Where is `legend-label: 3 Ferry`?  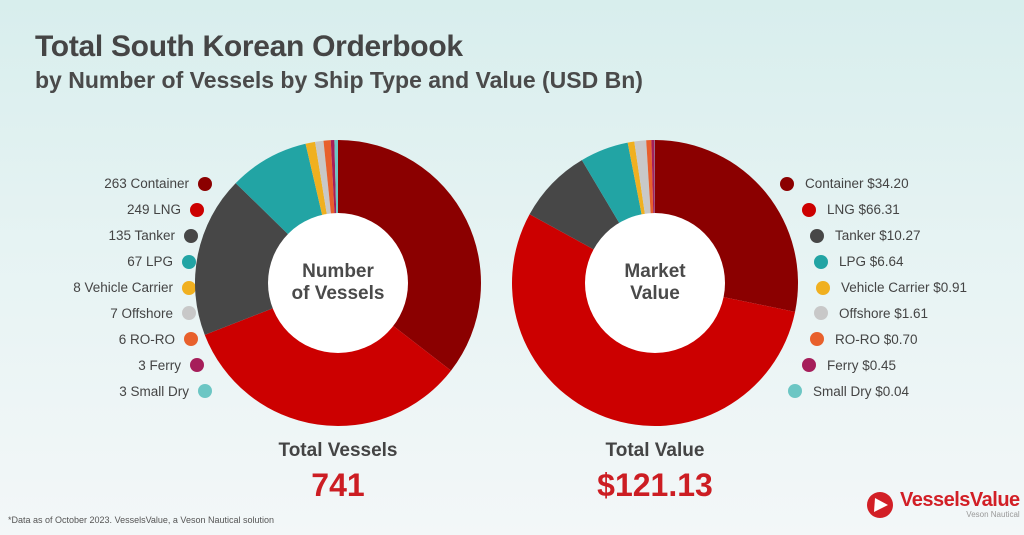
legend-label: 3 Ferry is located at coordinates (159, 365).